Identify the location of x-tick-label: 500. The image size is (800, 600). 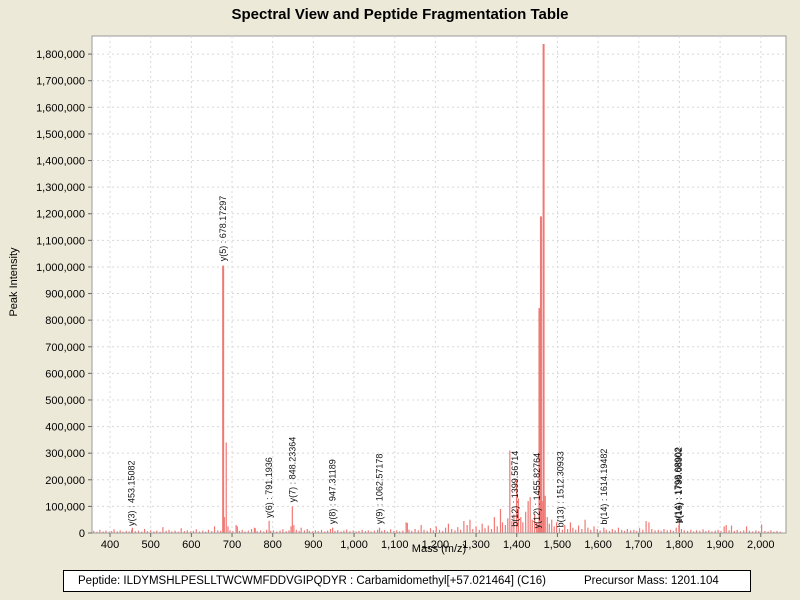
(151, 545).